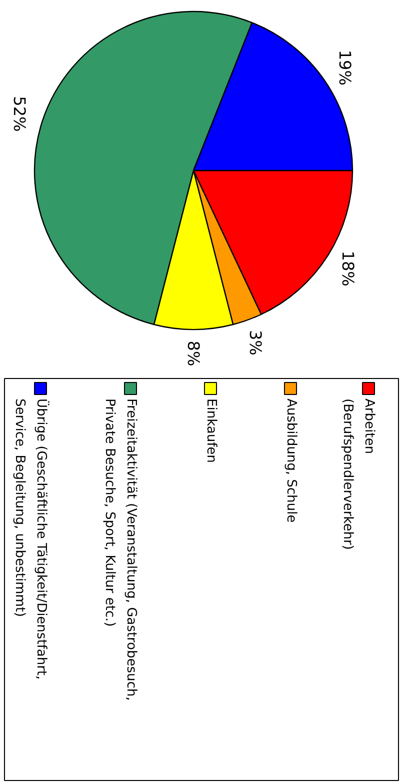 The width and height of the screenshot is (401, 784). Describe the element at coordinates (344, 68) in the screenshot. I see `data-label: 19%` at that location.